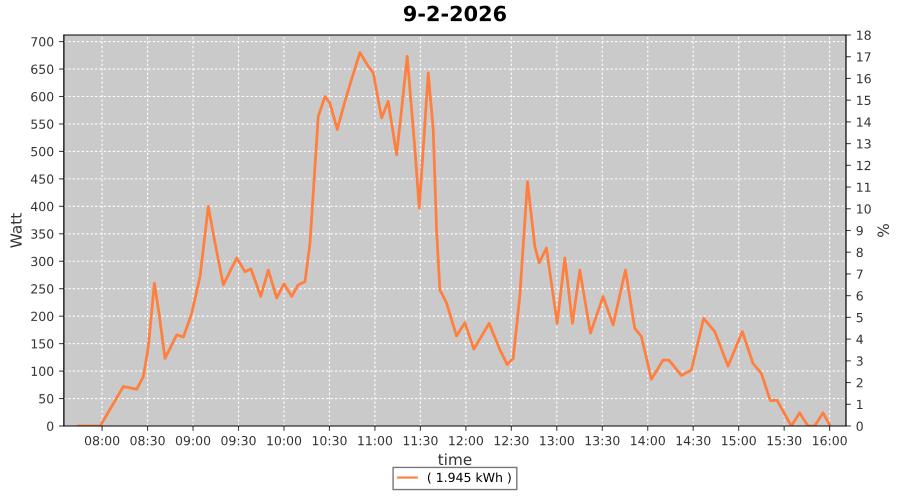 The width and height of the screenshot is (900, 500). I want to click on y2-tick-label: 16, so click(864, 79).